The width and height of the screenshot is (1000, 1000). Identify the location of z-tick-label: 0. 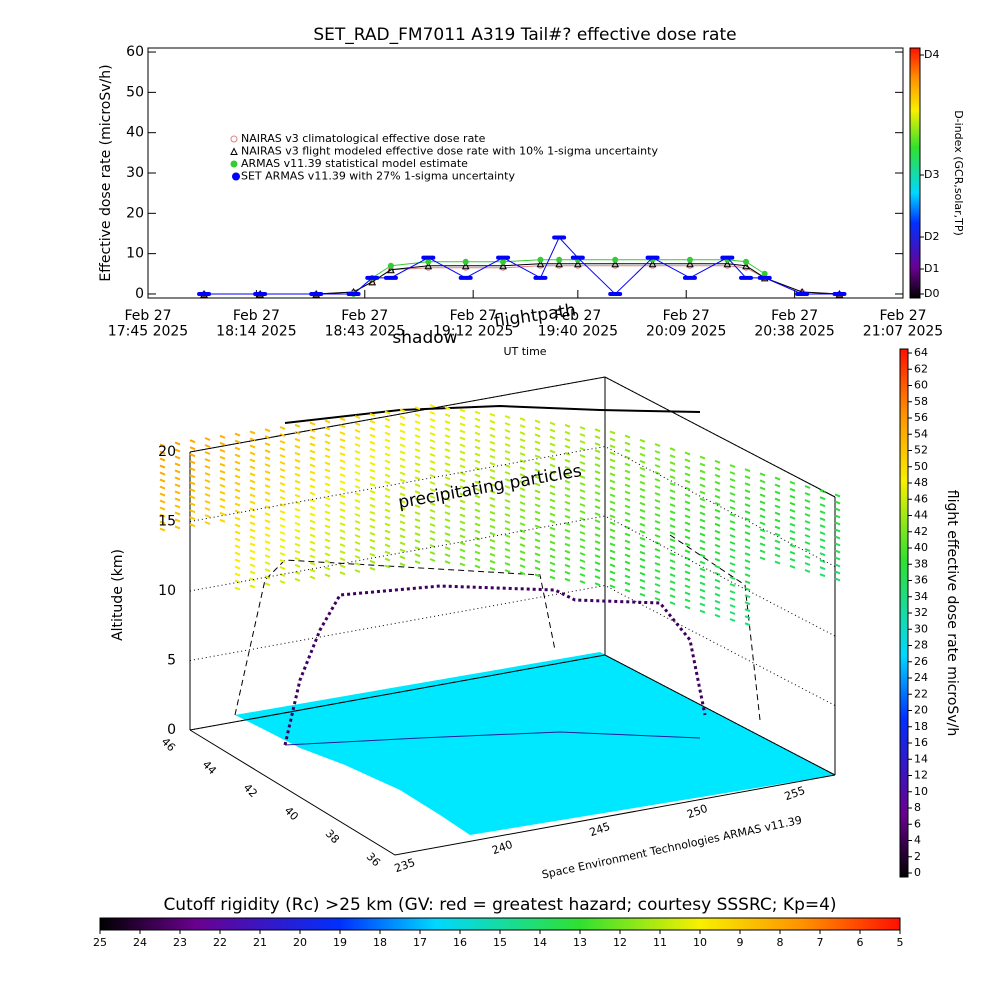
(171, 730).